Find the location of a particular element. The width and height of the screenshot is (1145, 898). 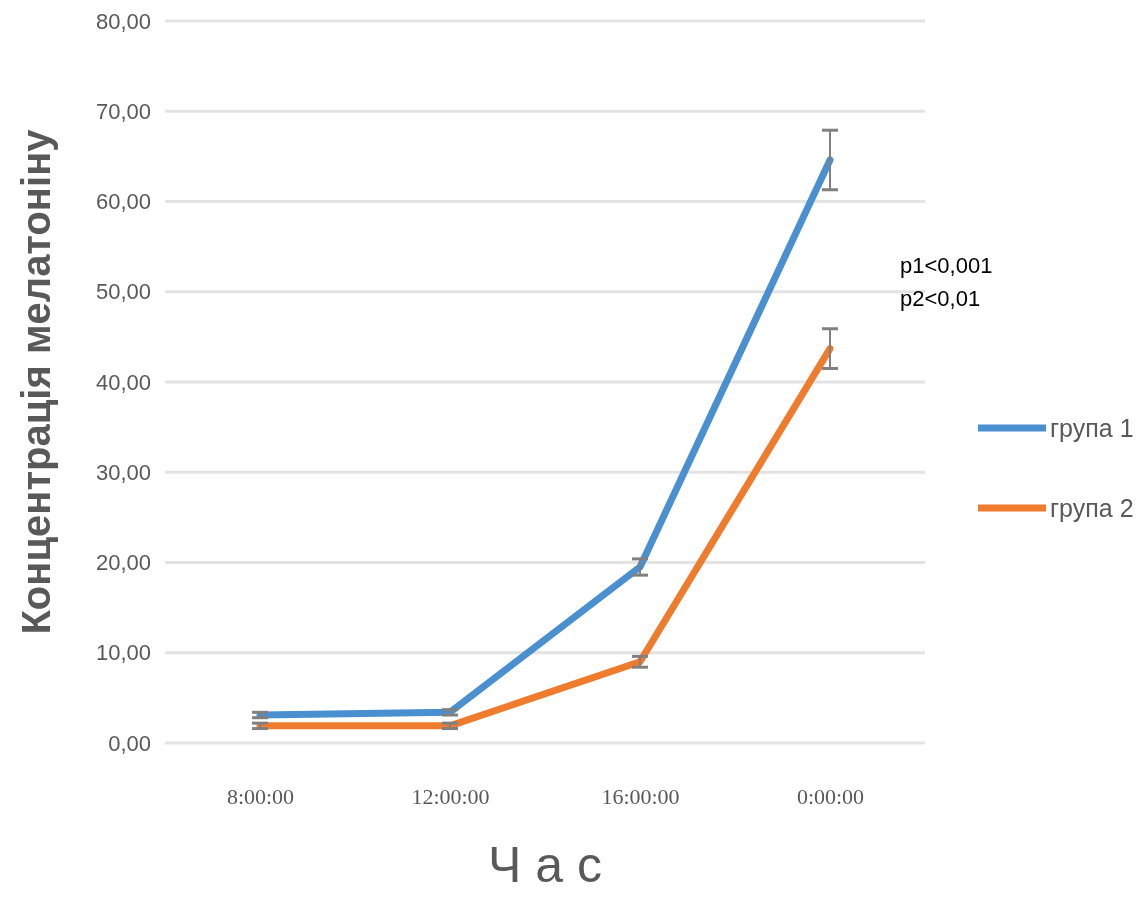

x-tick-label: 12:00:00 is located at coordinates (450, 796).